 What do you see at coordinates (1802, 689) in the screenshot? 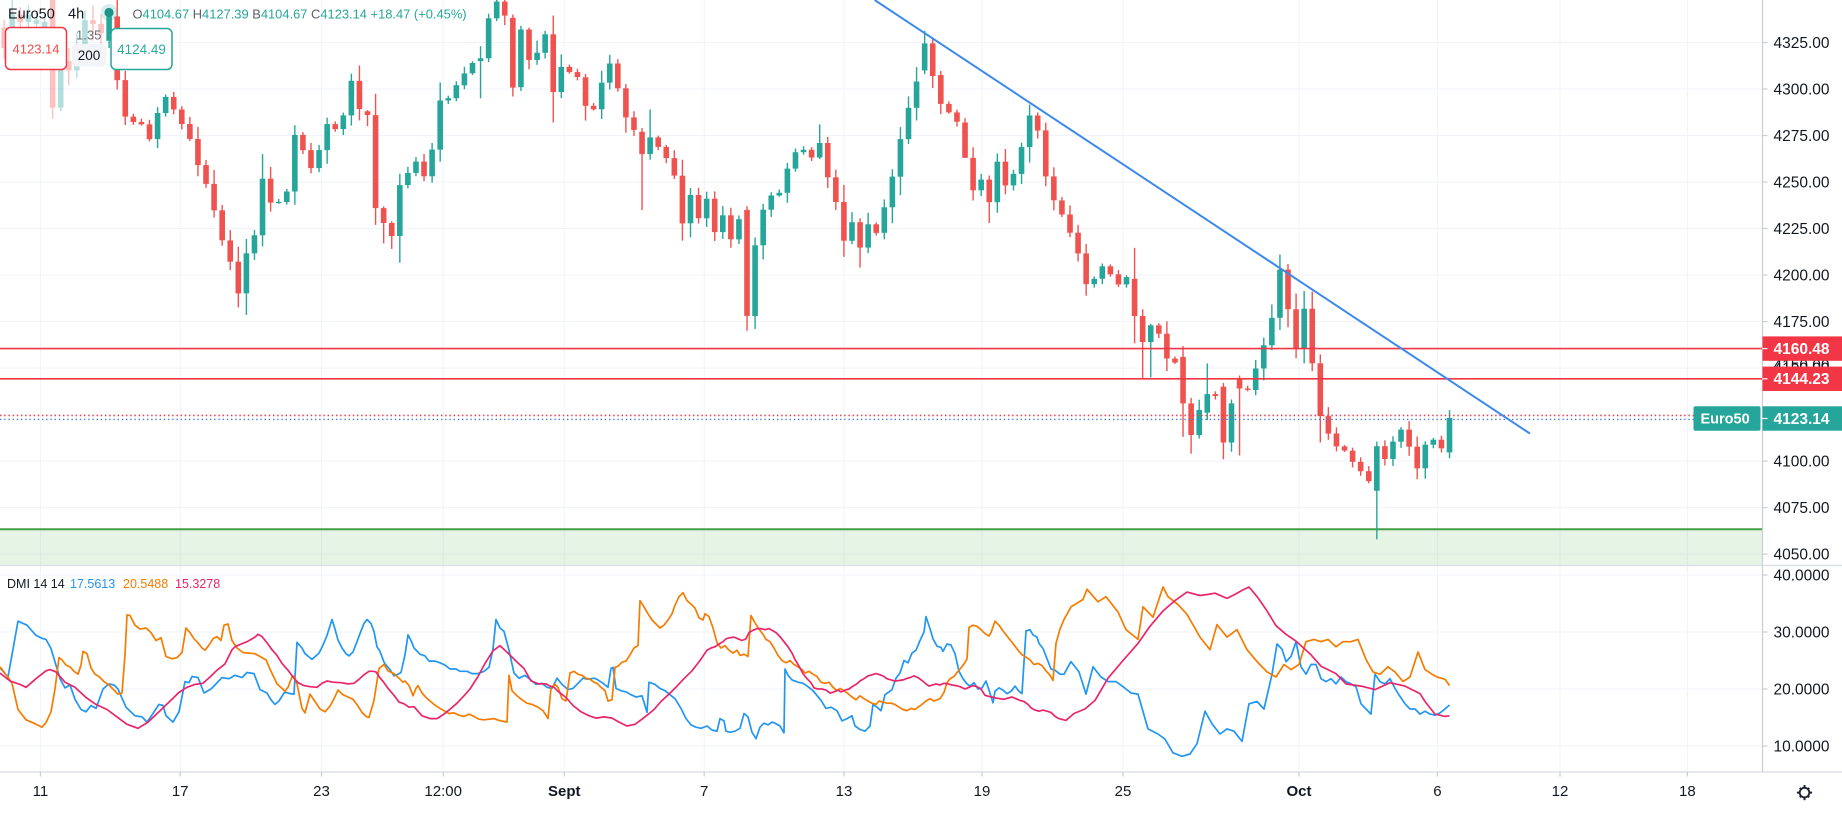
I see `svg-text: 20.0000` at bounding box center [1802, 689].